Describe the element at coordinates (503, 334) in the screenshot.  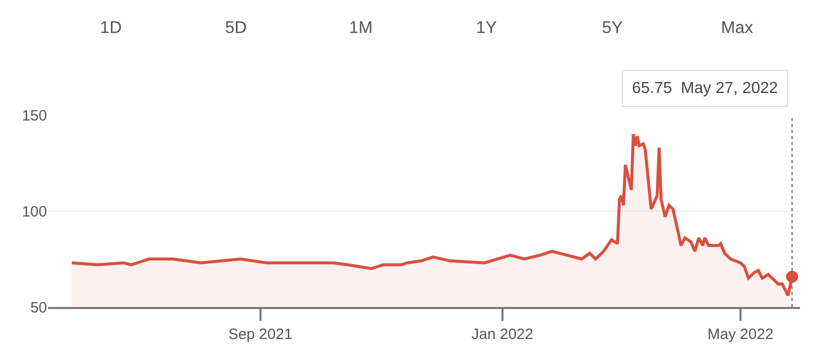
I see `x-tick-label: Jan 2022` at that location.